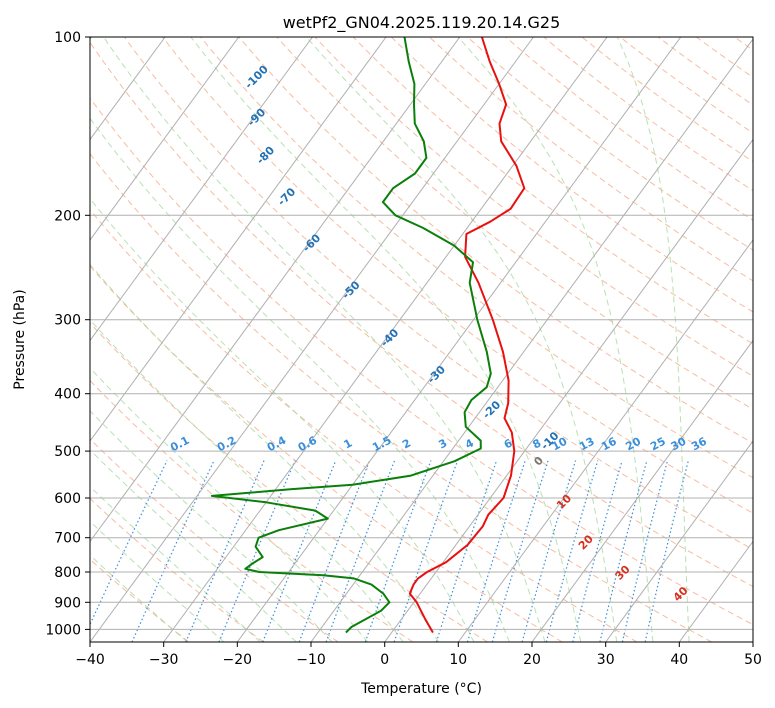 The image size is (775, 708). What do you see at coordinates (681, 594) in the screenshot?
I see `moist-adiabat-label: 40` at bounding box center [681, 594].